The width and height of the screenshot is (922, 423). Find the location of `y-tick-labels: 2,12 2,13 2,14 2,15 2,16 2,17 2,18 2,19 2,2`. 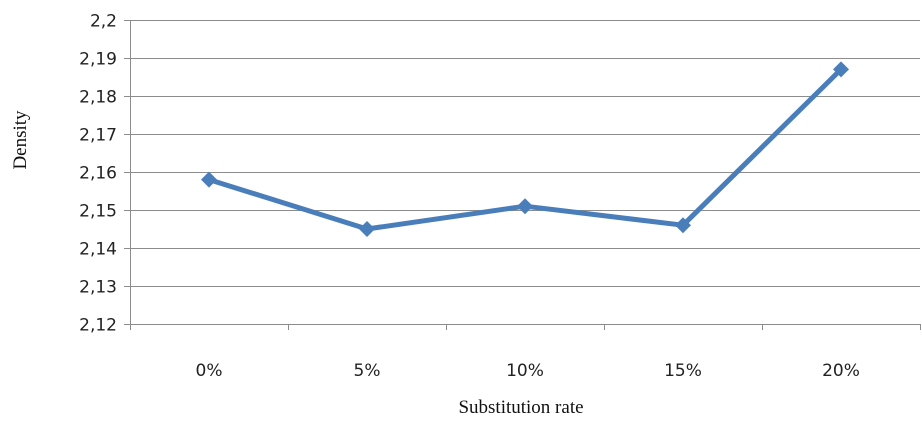

y-tick-labels: 2,12 2,13 2,14 2,15 2,16 2,17 2,18 2,19 2,2 is located at coordinates (98, 174).